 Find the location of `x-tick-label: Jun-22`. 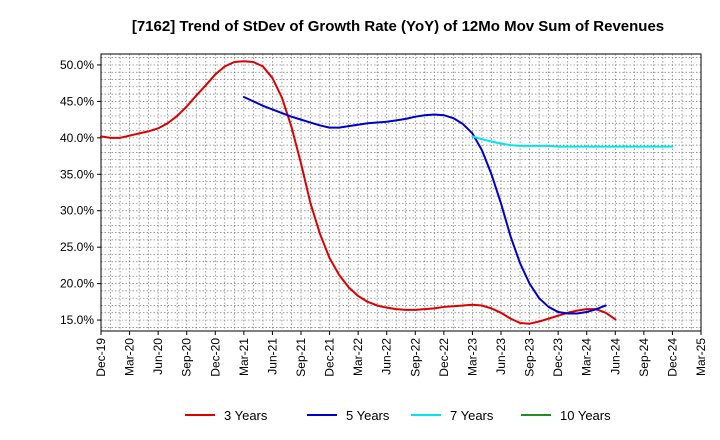

x-tick-label: Jun-22 is located at coordinates (387, 356).